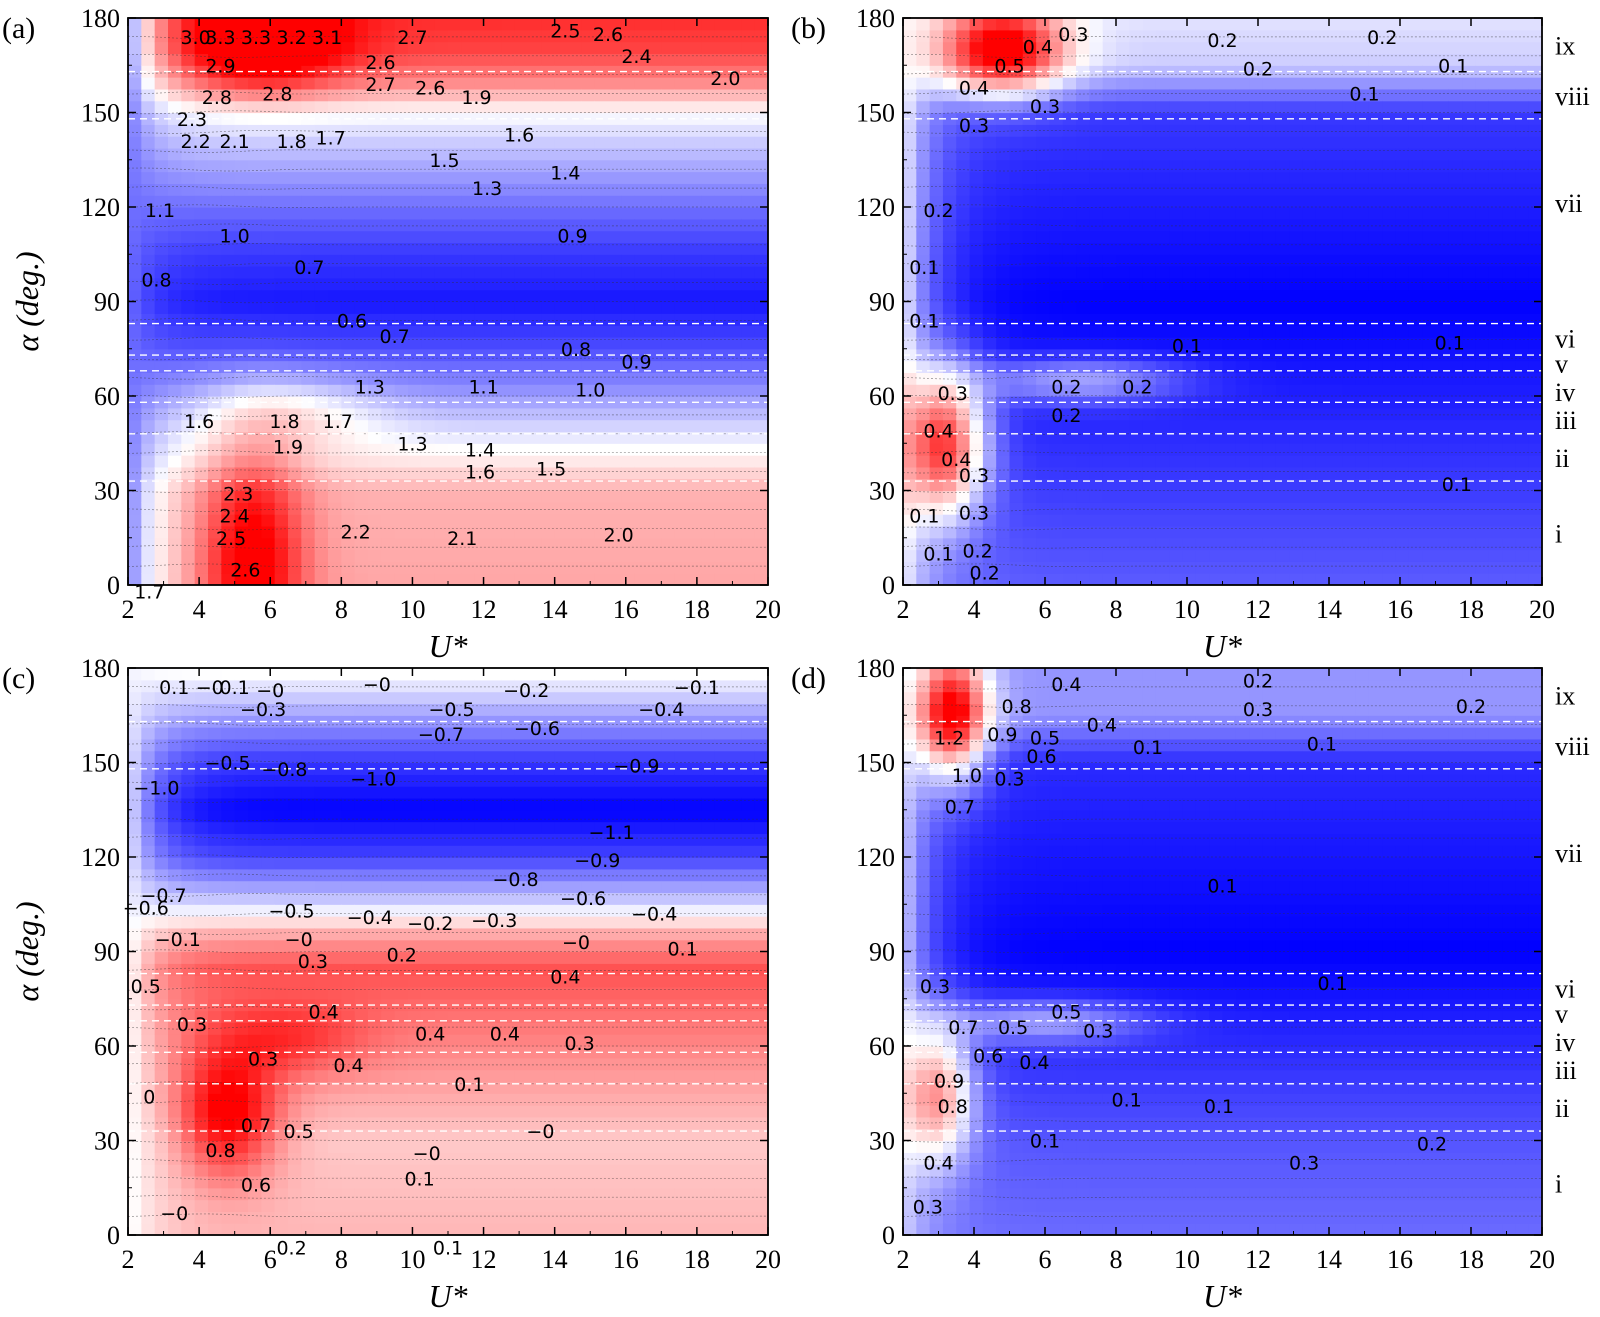  I want to click on contour-label: 0.2, so click(1137, 388).